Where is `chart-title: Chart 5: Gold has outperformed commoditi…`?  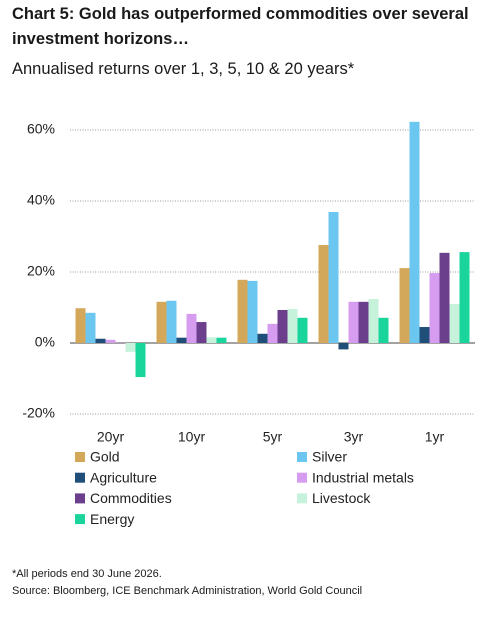
chart-title: Chart 5: Gold has outperformed commoditi… is located at coordinates (240, 26).